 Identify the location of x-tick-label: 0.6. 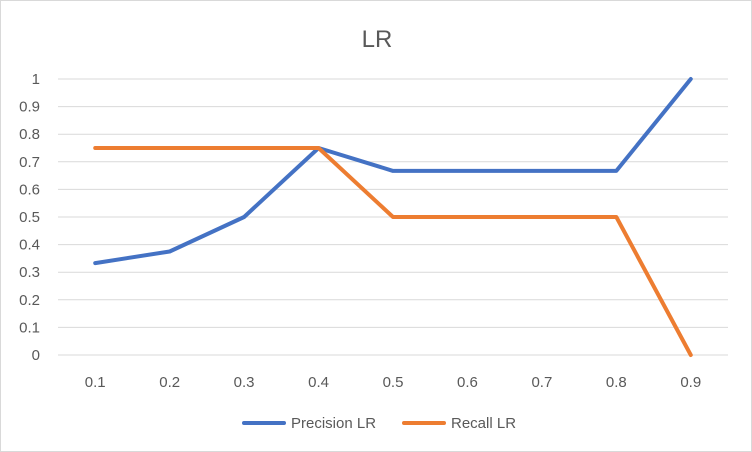
(467, 382).